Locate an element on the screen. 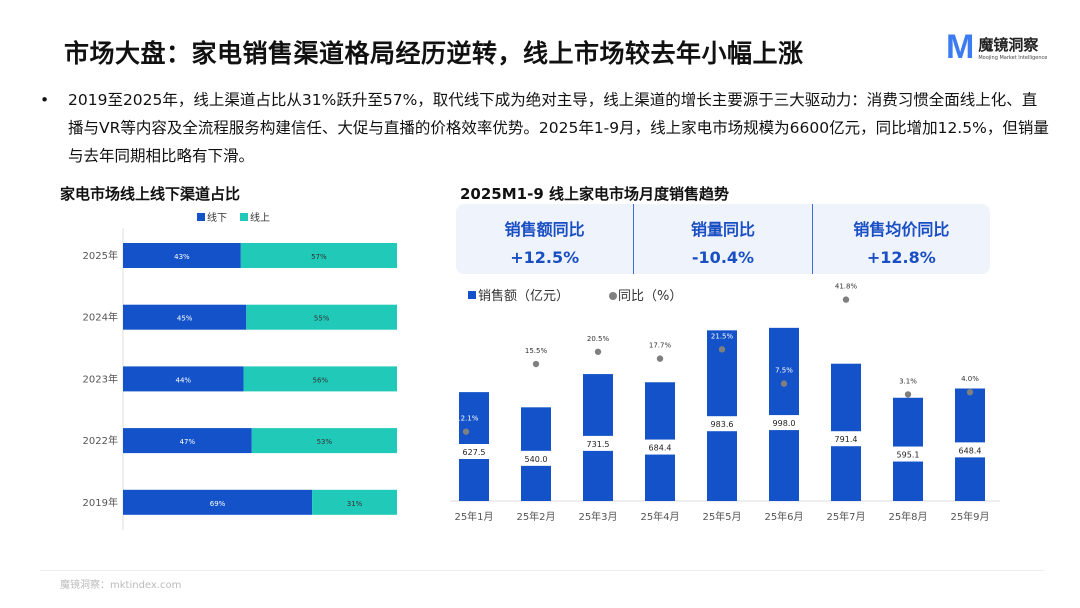 The image size is (1080, 608). category-label: 25年7月 is located at coordinates (845, 516).